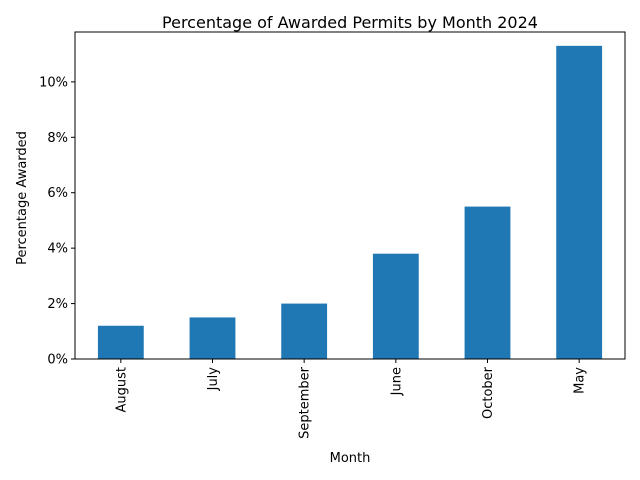 This screenshot has height=480, width=640. What do you see at coordinates (57, 138) in the screenshot?
I see `y-tick-label: 8%` at bounding box center [57, 138].